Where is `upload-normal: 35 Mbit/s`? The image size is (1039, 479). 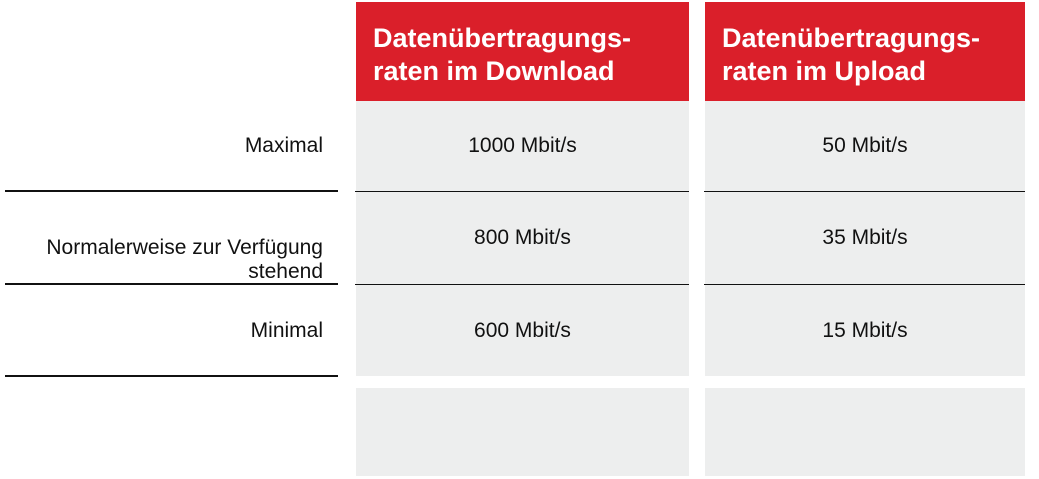
upload-normal: 35 Mbit/s is located at coordinates (865, 238).